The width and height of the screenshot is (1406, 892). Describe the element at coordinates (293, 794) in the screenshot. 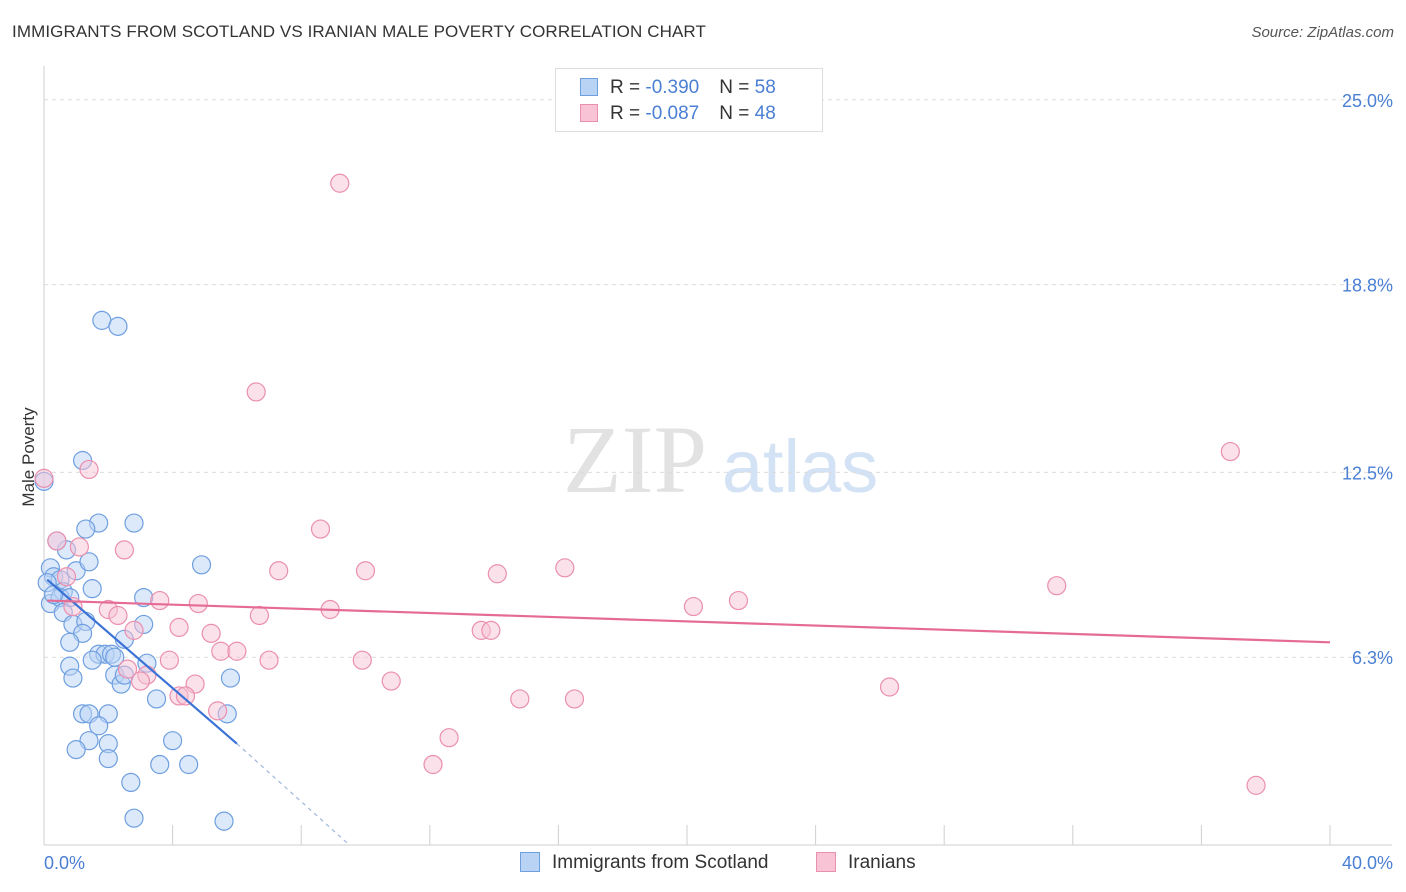

I see `scotland-trend-extension` at that location.